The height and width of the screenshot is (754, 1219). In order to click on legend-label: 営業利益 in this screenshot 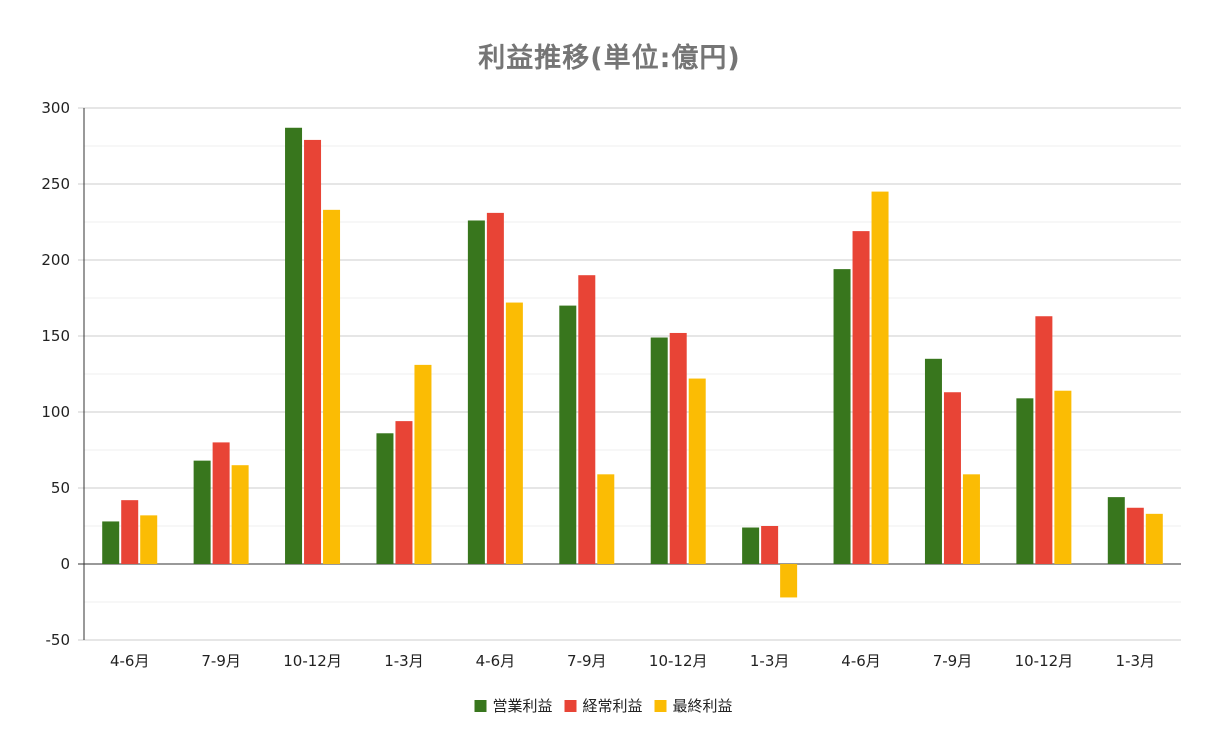, I will do `click(523, 706)`.